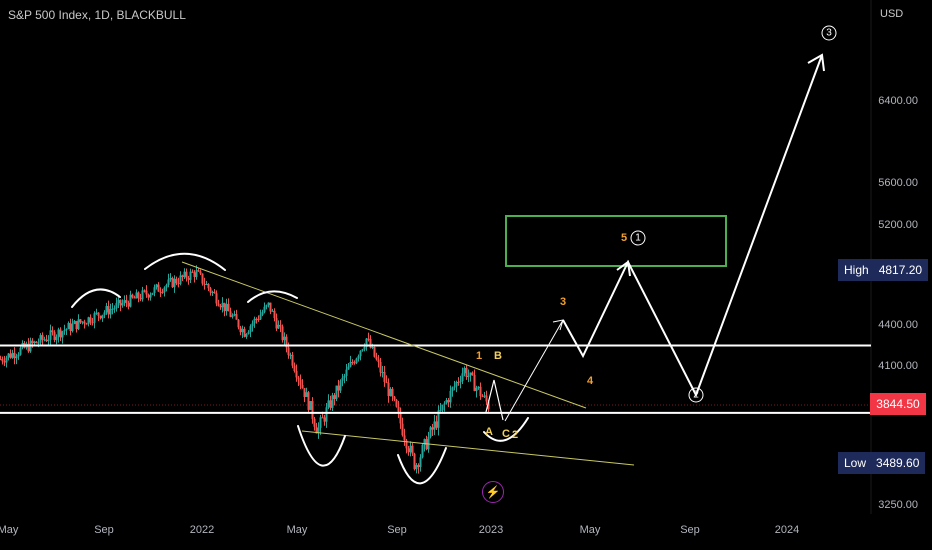 The image size is (932, 550). What do you see at coordinates (468, 448) in the screenshot?
I see `lower-trendline` at bounding box center [468, 448].